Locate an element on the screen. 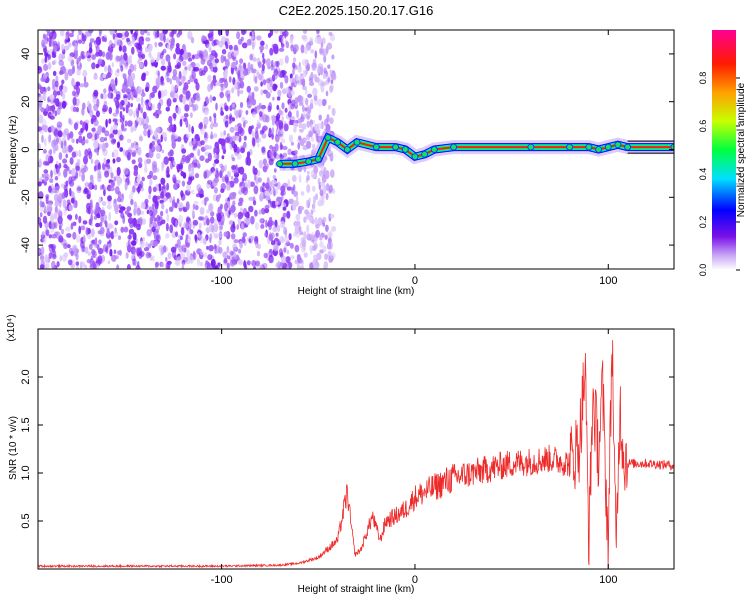  snr-y-scale-label: (x10⁴) is located at coordinates (11, 327).